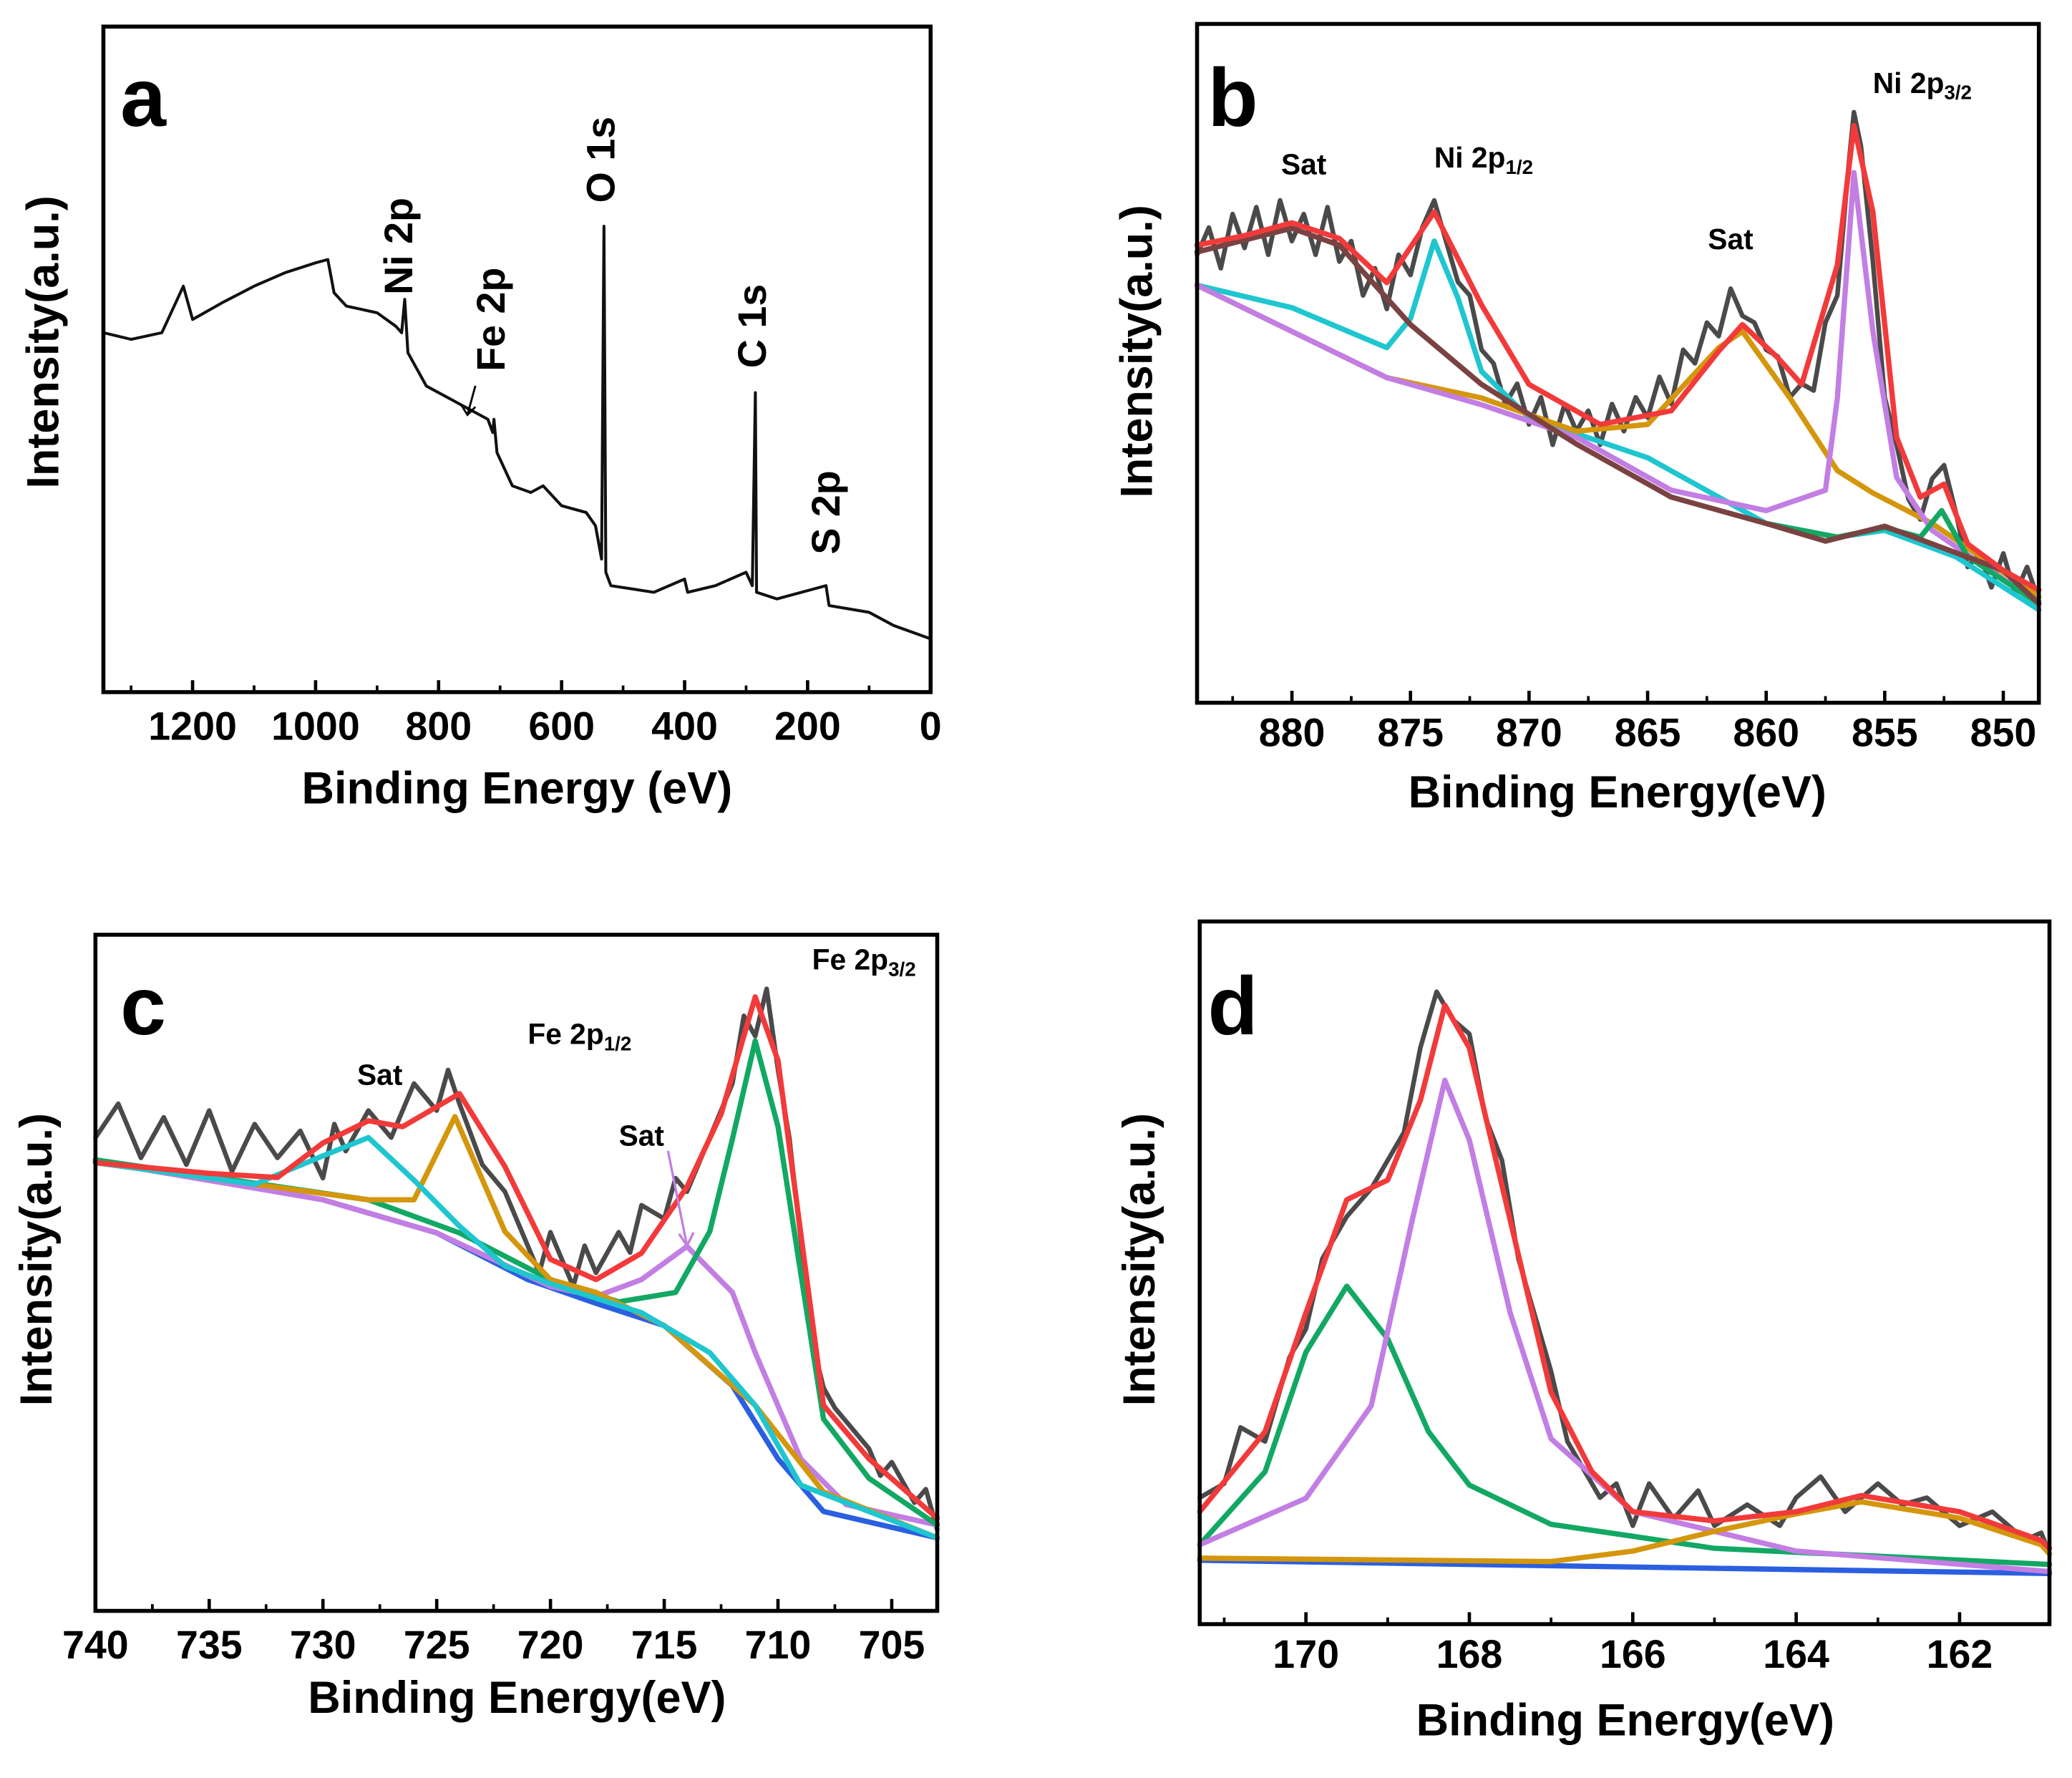 The image size is (2072, 1778). I want to click on x-tick-label: 740, so click(96, 1645).